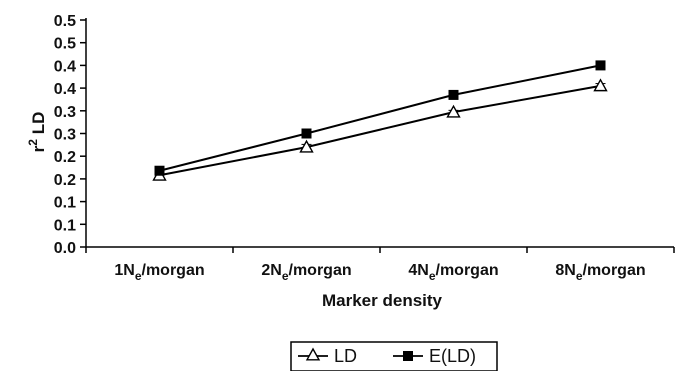 Image resolution: width=675 pixels, height=371 pixels. What do you see at coordinates (408, 356) in the screenshot?
I see `legend-marker-e-ld` at bounding box center [408, 356].